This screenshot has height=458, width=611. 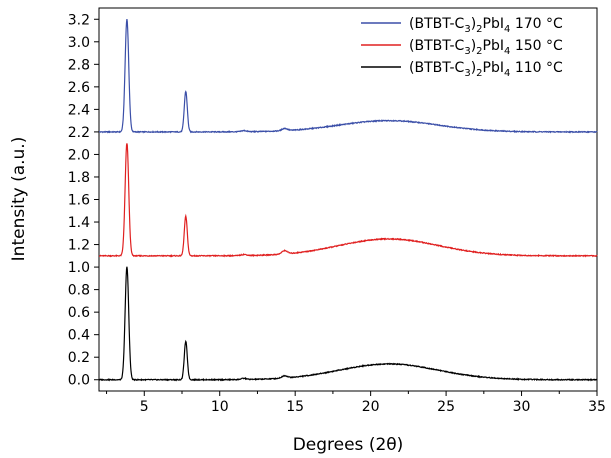 What do you see at coordinates (597, 407) in the screenshot?
I see `x-tick-label: 35` at bounding box center [597, 407].